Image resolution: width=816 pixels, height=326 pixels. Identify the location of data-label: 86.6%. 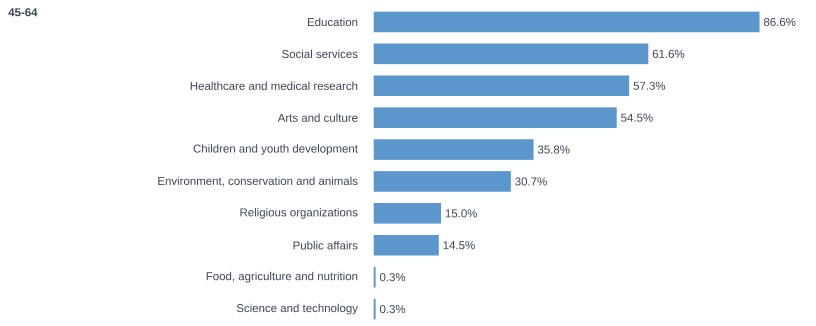
(780, 22).